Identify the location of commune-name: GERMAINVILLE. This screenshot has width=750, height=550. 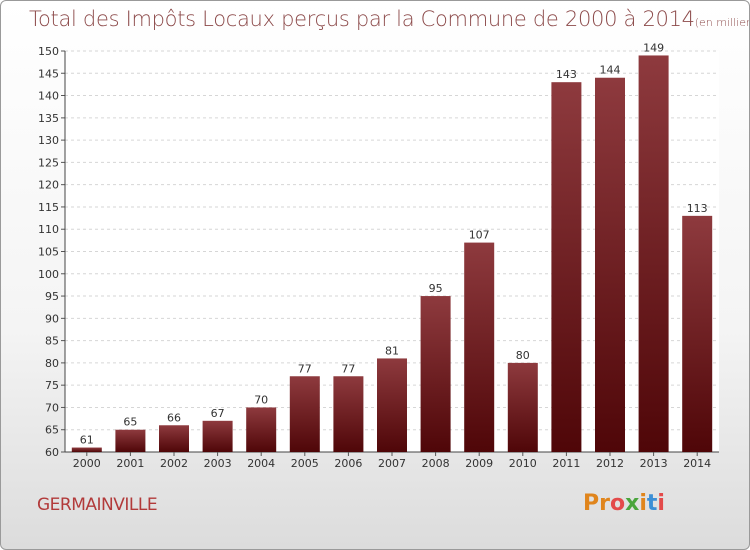
(97, 505).